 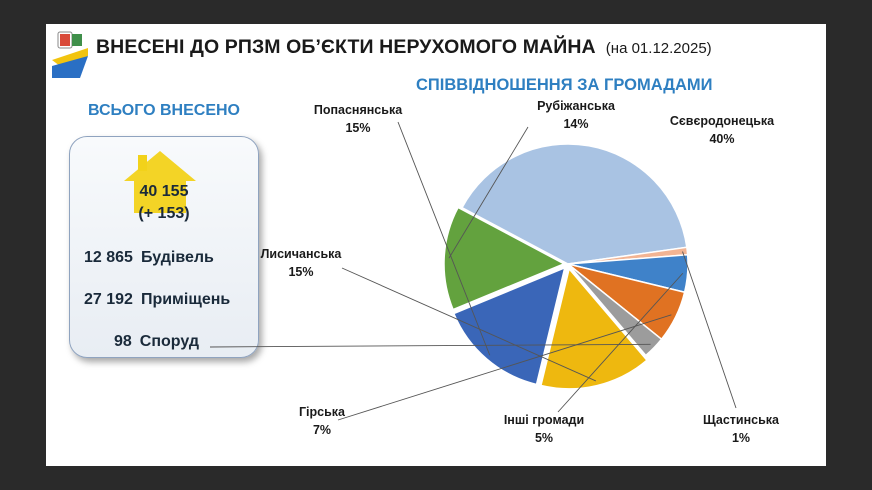 What do you see at coordinates (164, 191) in the screenshot?
I see `summary-total: 40 155` at bounding box center [164, 191].